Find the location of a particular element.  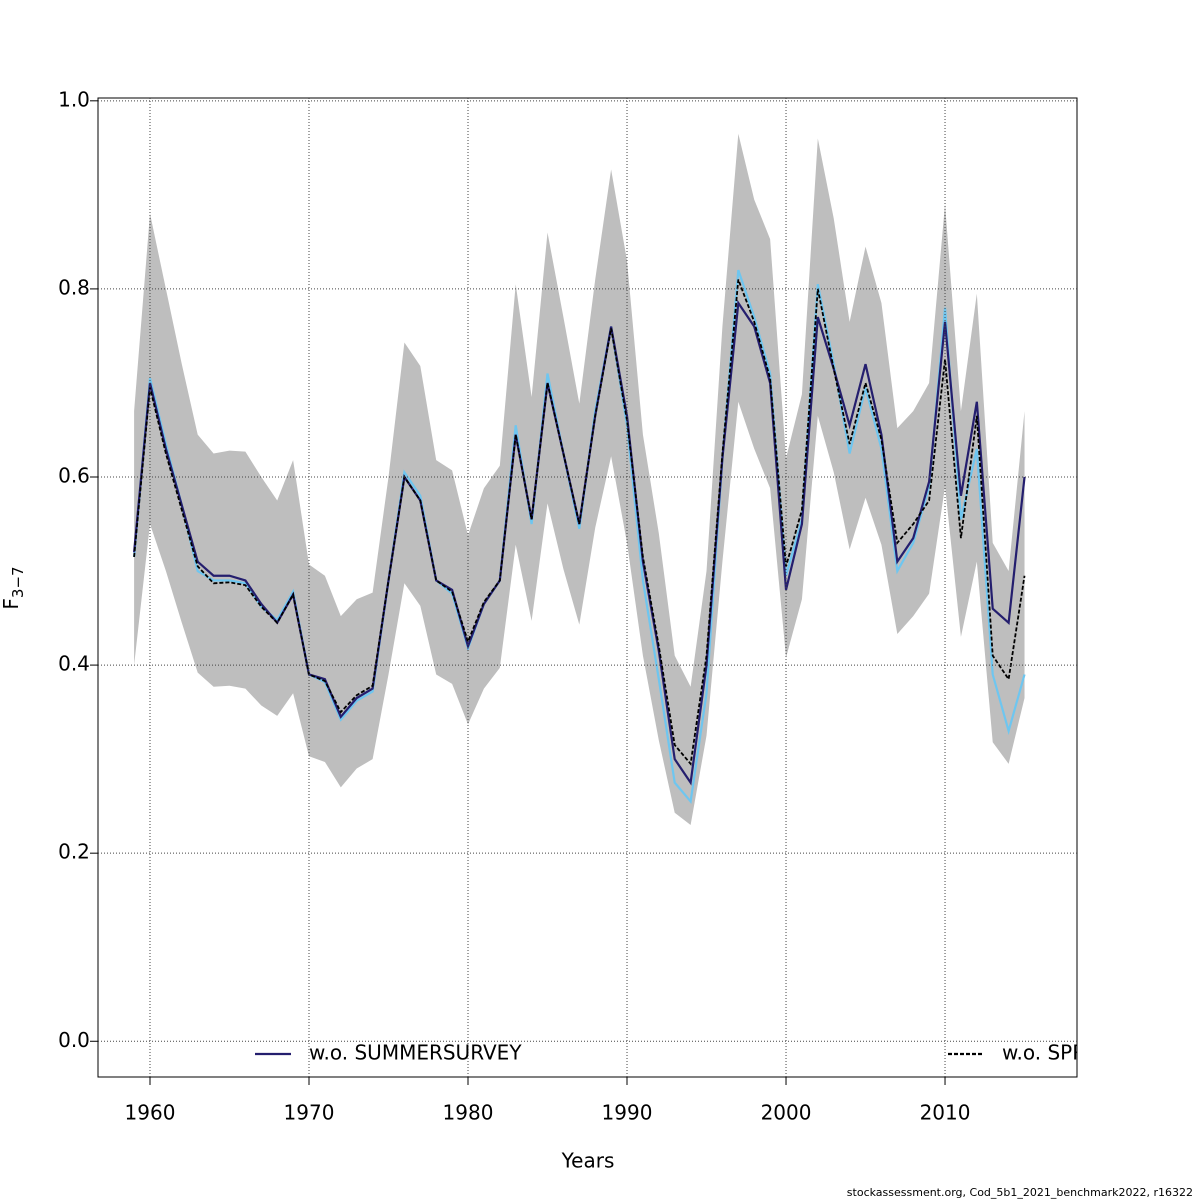

x-tick-label: 1990 is located at coordinates (627, 1113).